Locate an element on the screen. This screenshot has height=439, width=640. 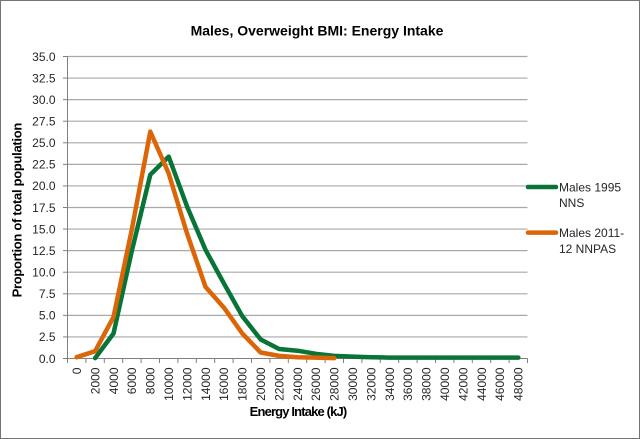
svg-text: 18000 is located at coordinates (243, 384).